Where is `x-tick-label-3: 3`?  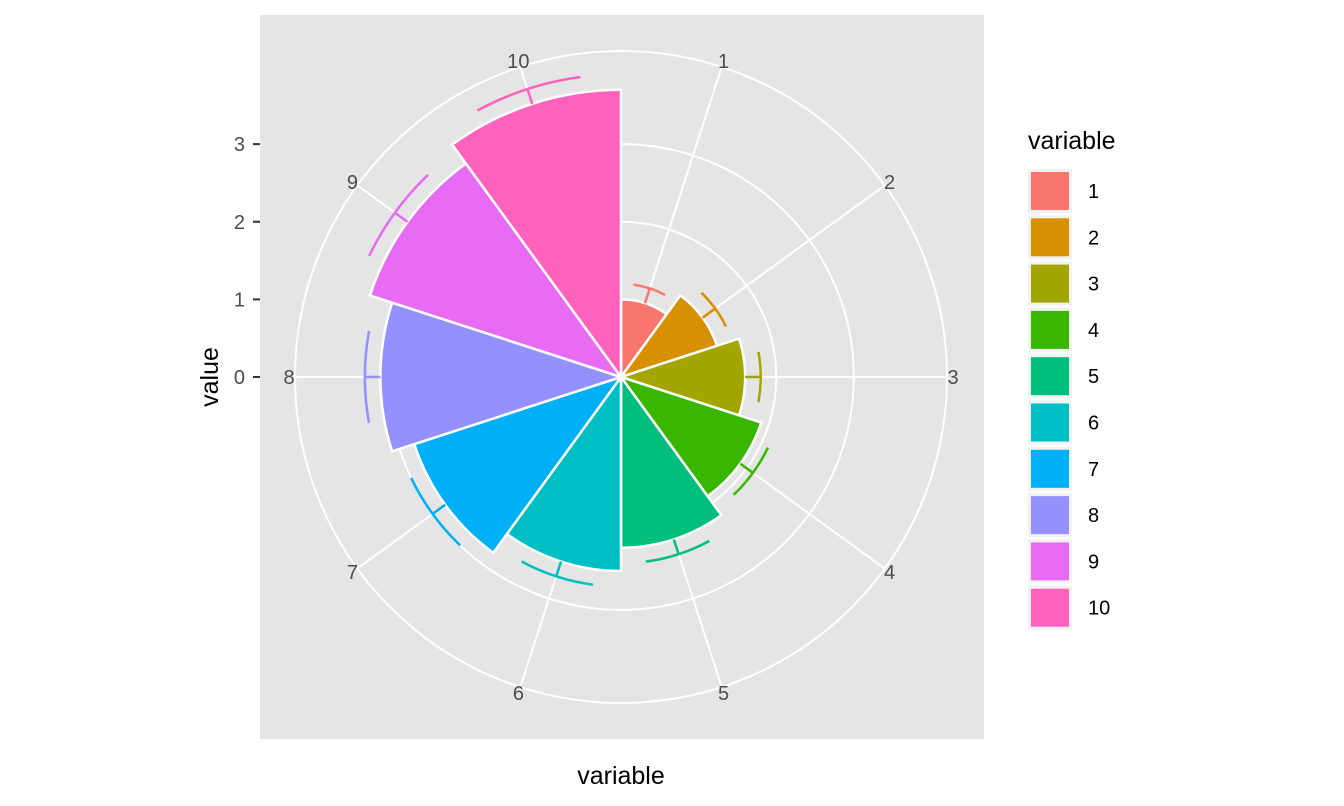 x-tick-label-3: 3 is located at coordinates (952, 378).